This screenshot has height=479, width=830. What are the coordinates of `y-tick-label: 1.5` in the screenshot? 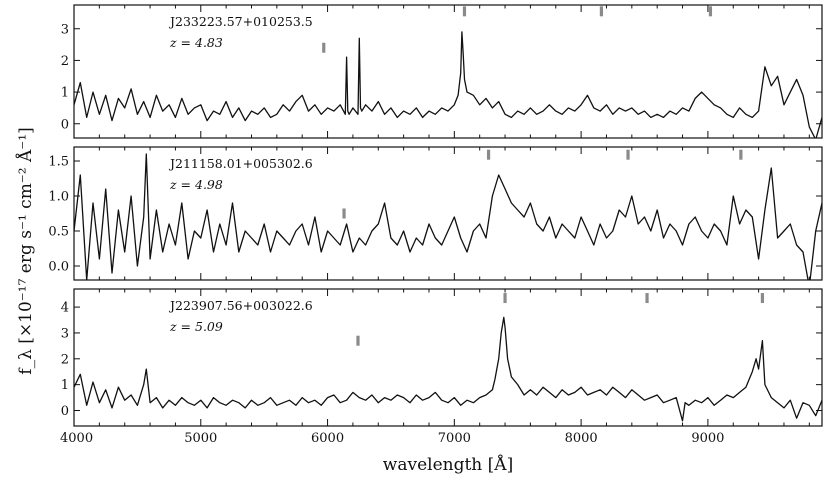 It's located at (58, 162).